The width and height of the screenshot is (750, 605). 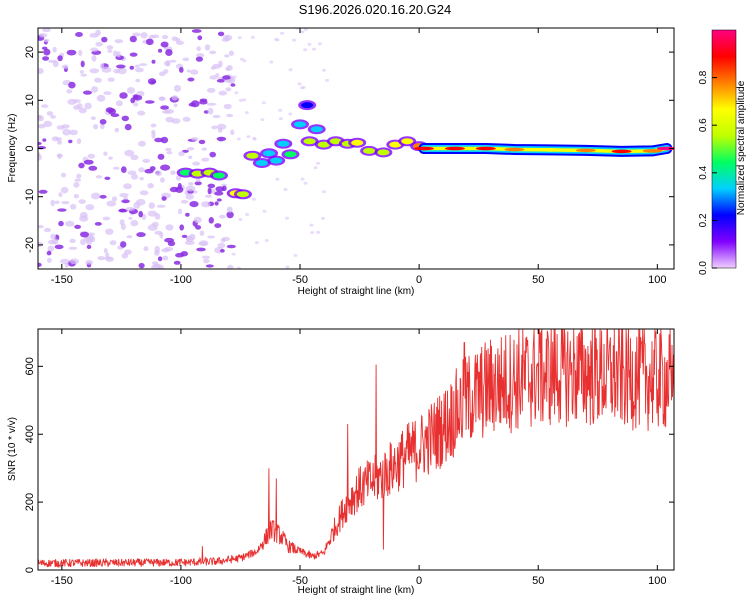 I want to click on x-tick-label: 50, so click(x=538, y=581).